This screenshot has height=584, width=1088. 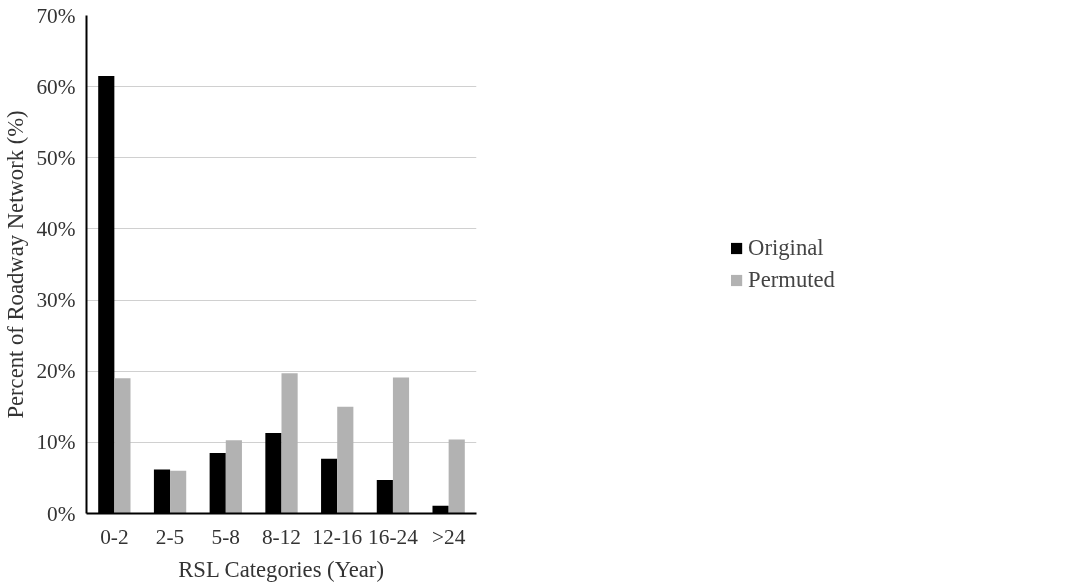 I want to click on x-tick-label: 12-16, so click(x=337, y=536).